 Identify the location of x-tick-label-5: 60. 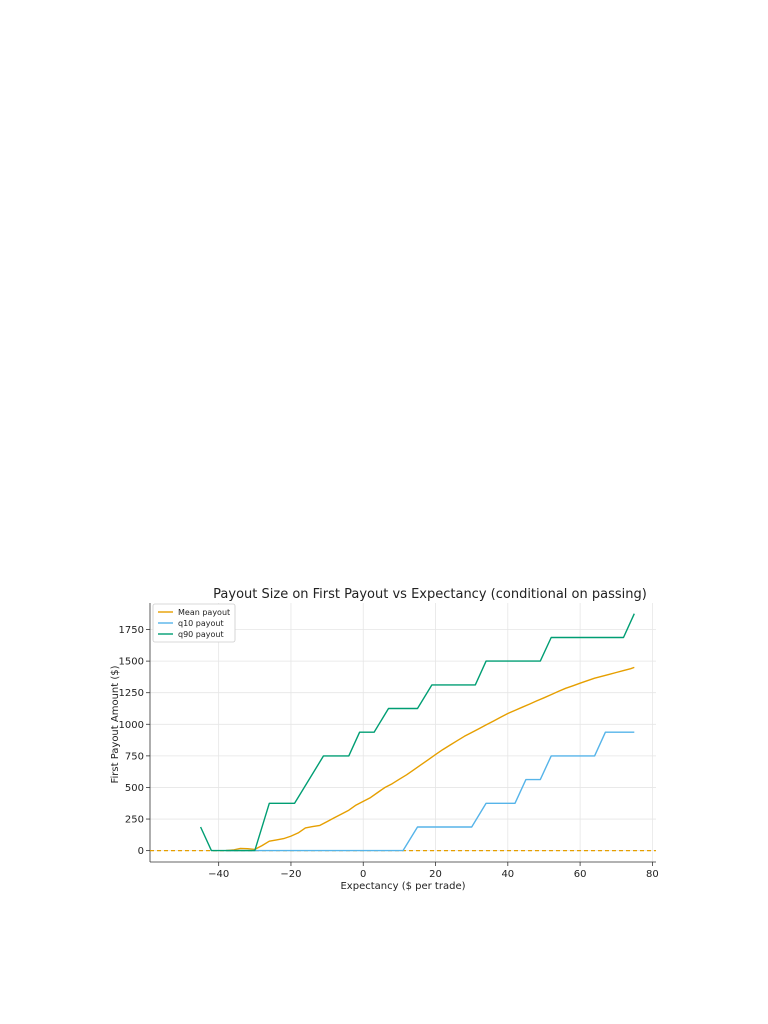
(580, 874).